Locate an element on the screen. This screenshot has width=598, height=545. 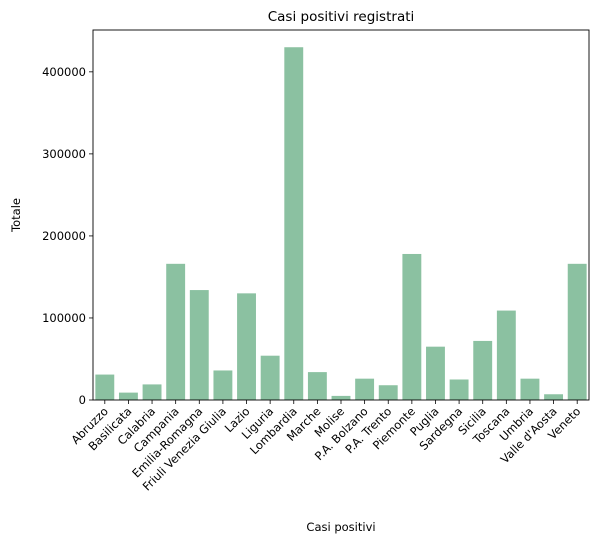
y-axis-ticks: 0 100000 200000 300000 400000 is located at coordinates (67, 236).